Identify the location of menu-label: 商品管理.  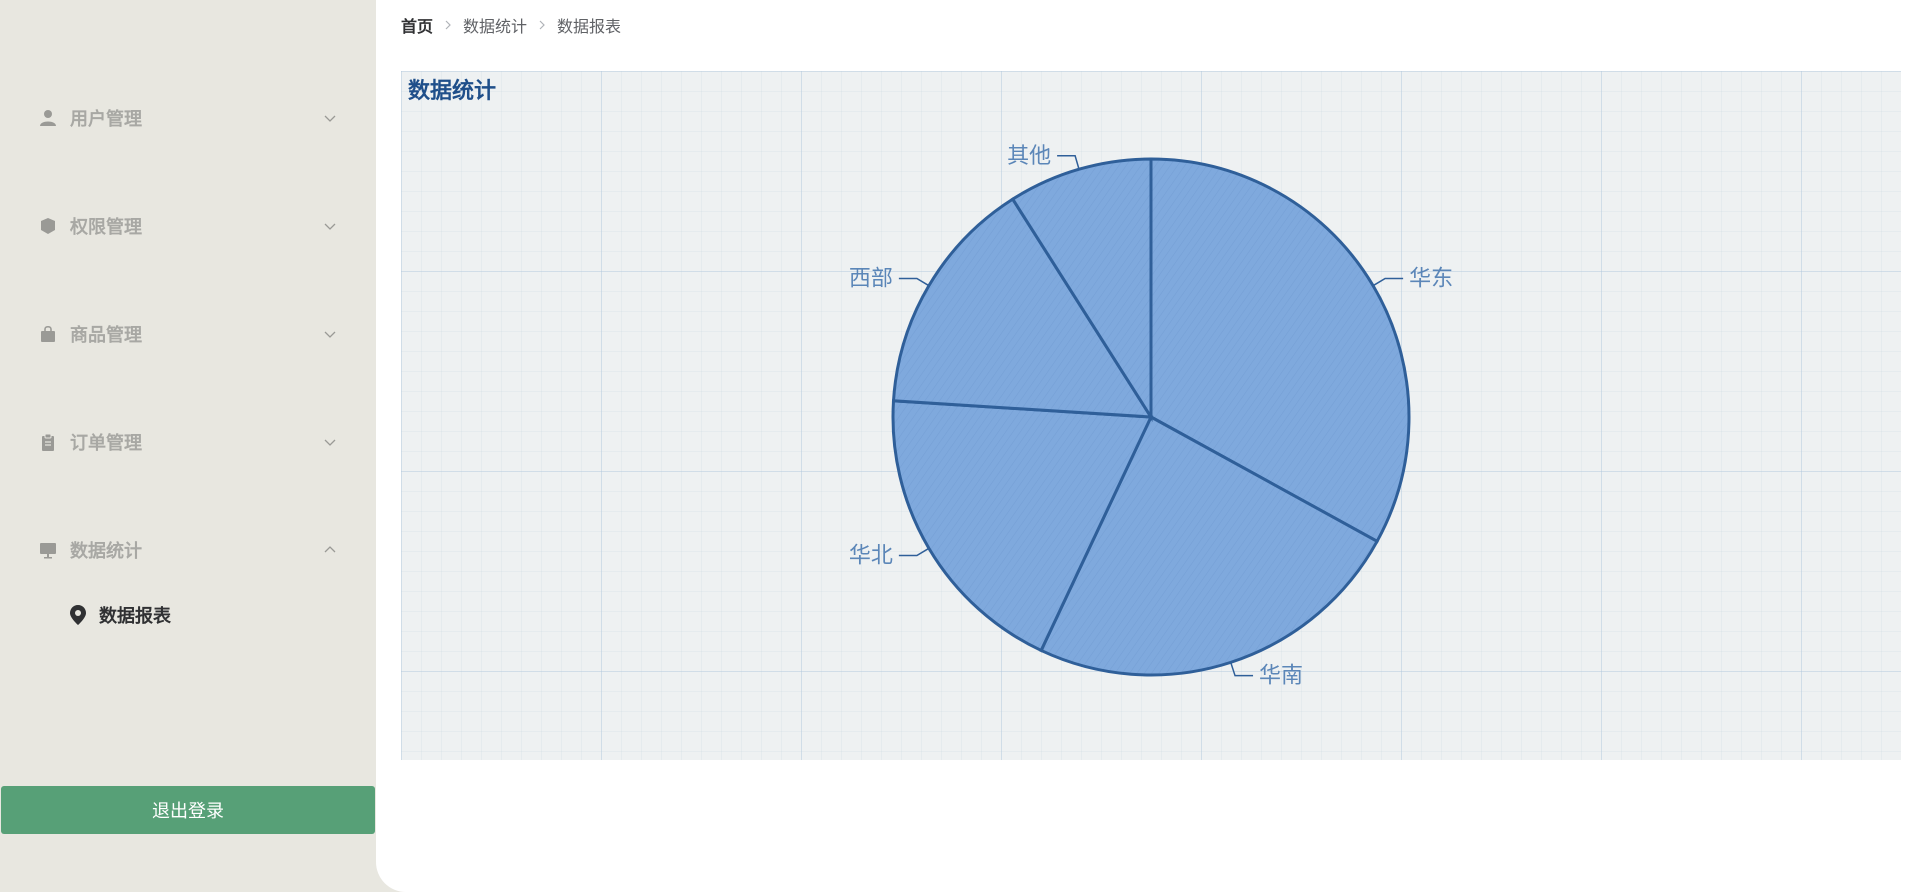
(106, 335).